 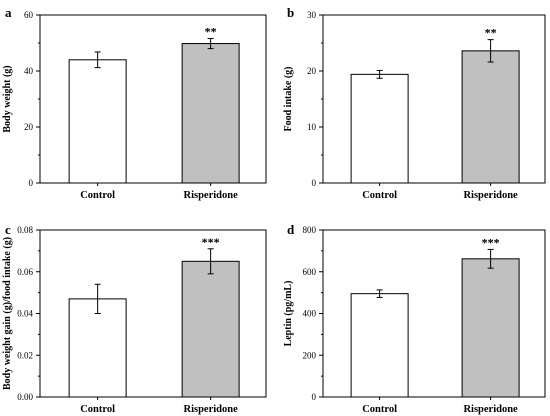 What do you see at coordinates (25, 355) in the screenshot?
I see `y-tick-label: 0.02` at bounding box center [25, 355].